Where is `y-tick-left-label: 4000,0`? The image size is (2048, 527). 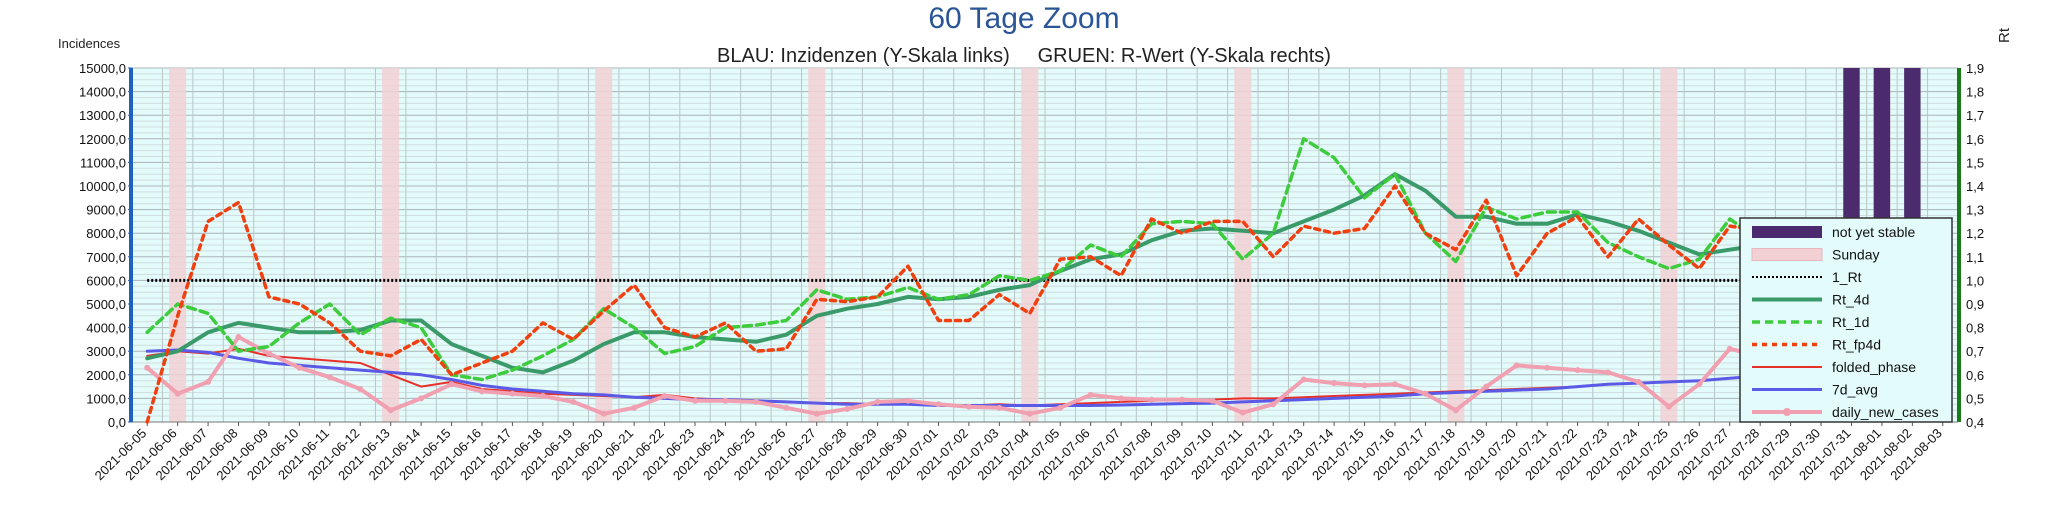 y-tick-left-label: 4000,0 is located at coordinates (106, 328).